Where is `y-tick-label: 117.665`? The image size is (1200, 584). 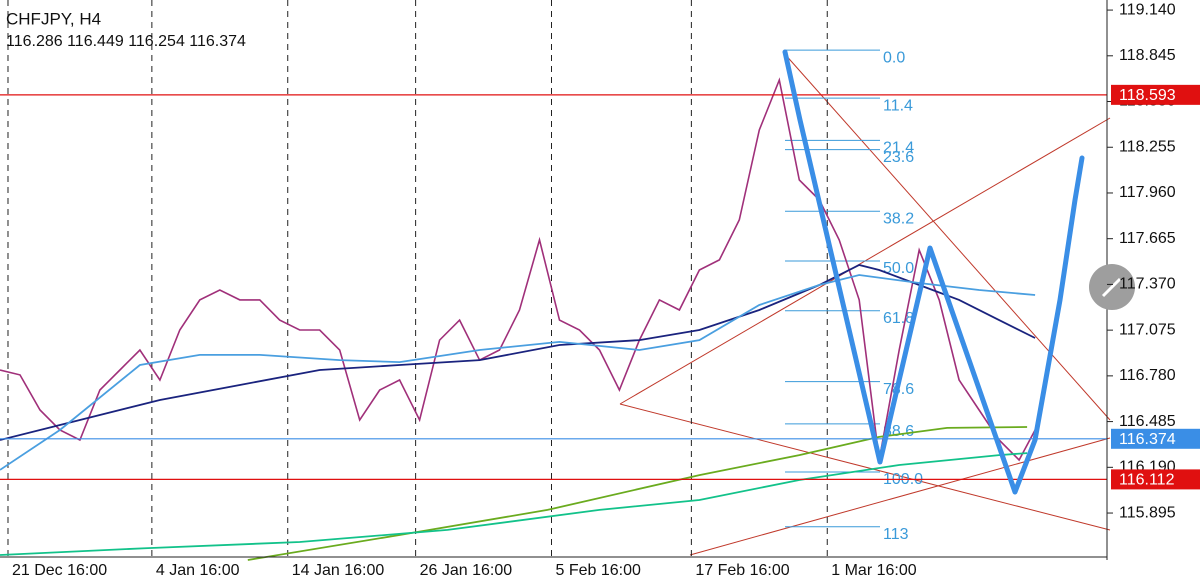
y-tick-label: 117.665 is located at coordinates (1147, 238).